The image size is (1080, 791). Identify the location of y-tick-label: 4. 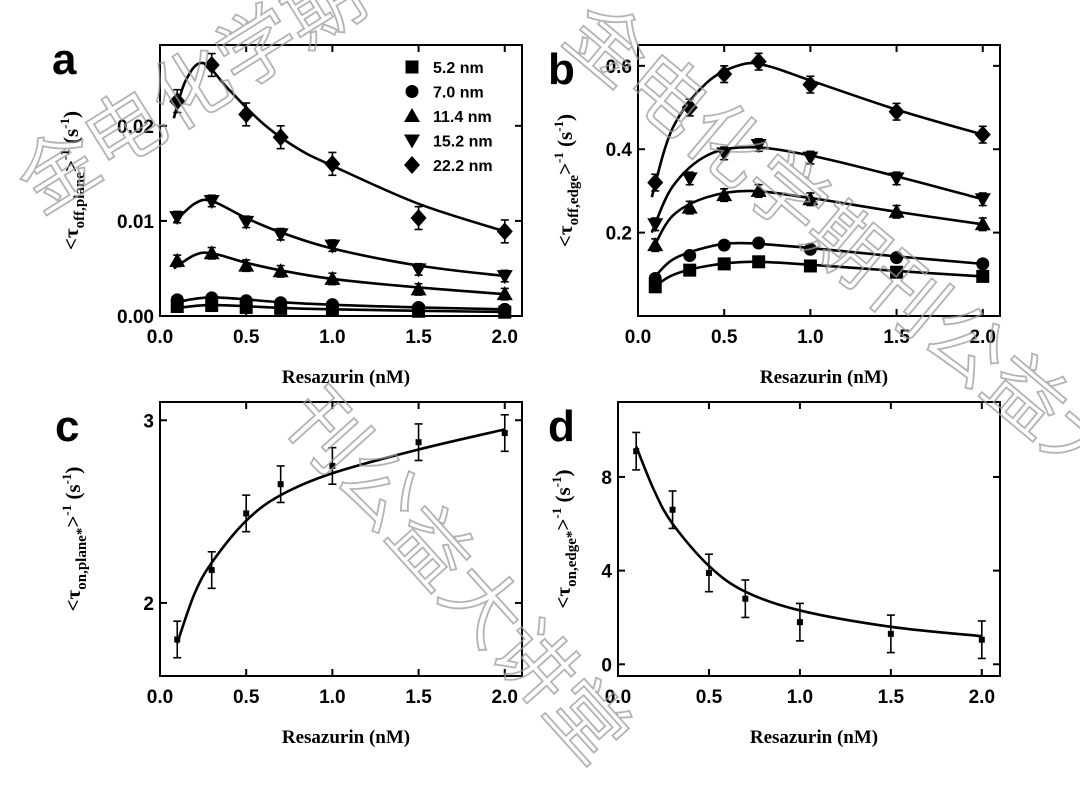
(606, 572).